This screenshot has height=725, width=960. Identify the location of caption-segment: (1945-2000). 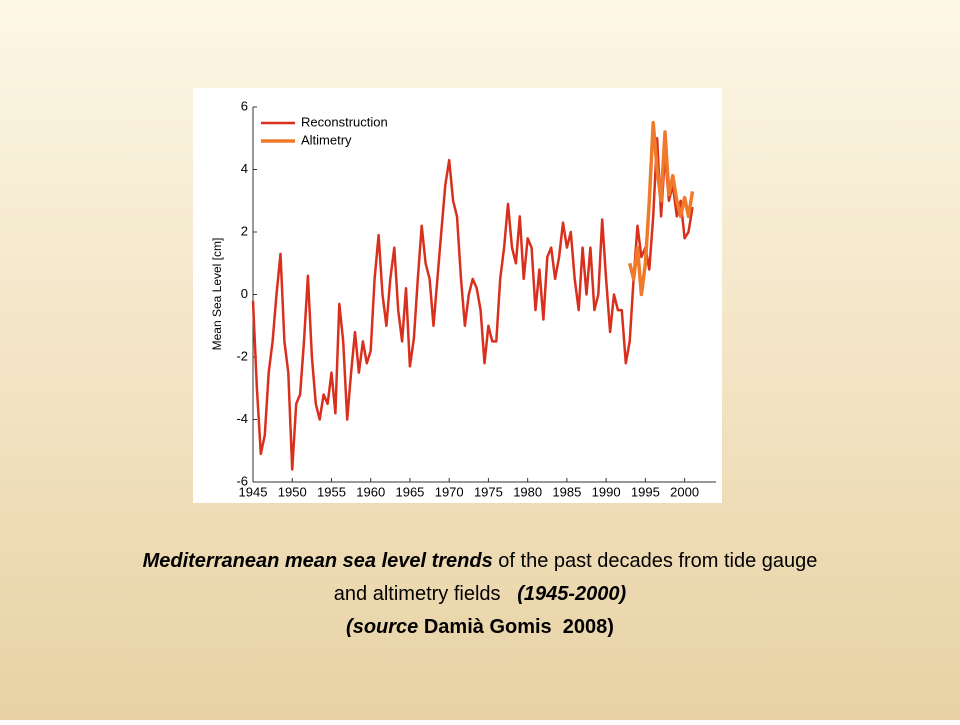
(571, 594).